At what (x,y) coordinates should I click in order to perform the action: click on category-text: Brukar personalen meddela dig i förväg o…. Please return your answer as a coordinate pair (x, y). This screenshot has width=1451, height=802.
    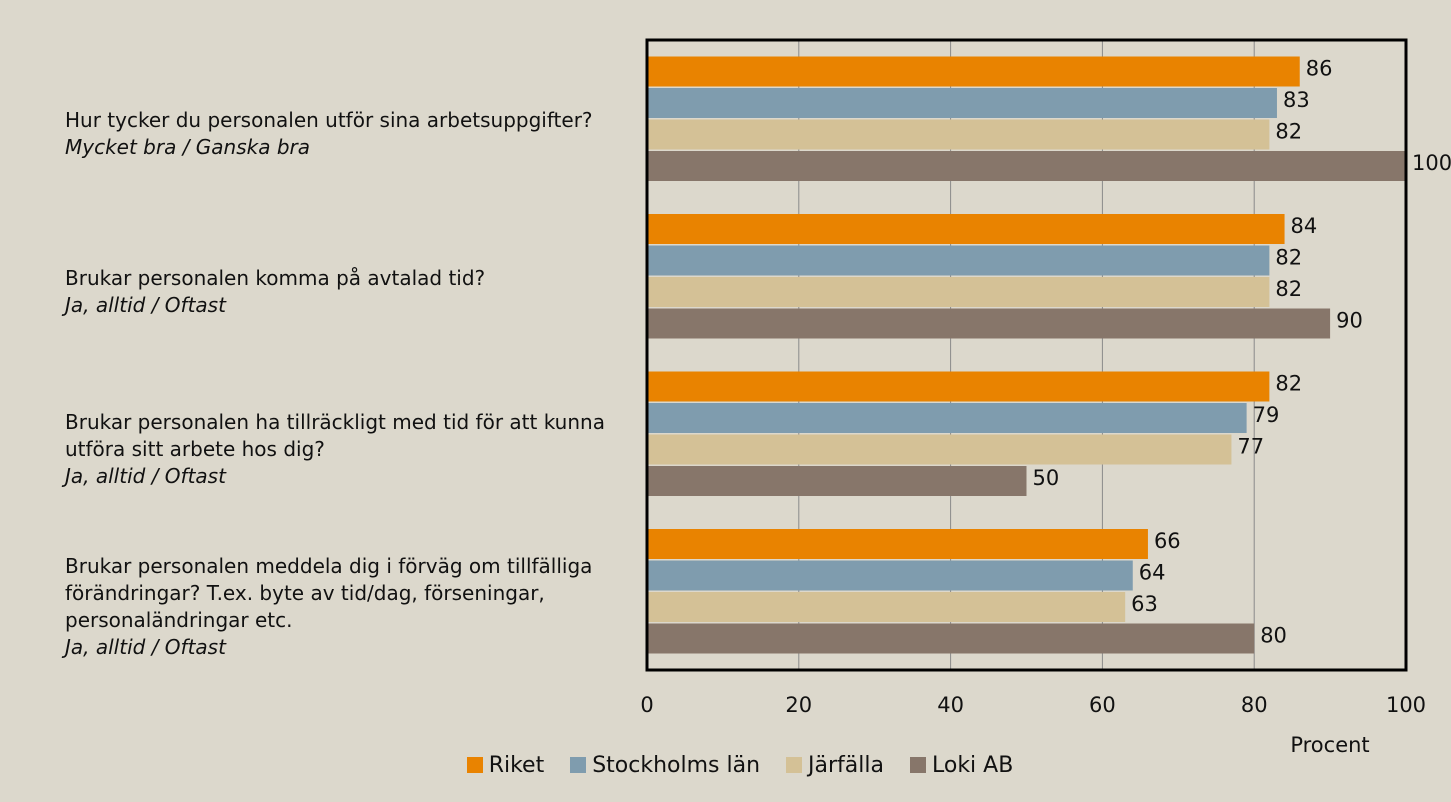
    Looking at the image, I should click on (329, 592).